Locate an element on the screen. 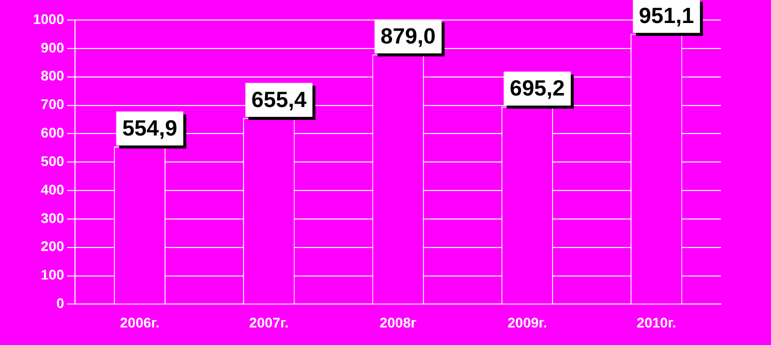  y-tick-label: 600 is located at coordinates (52, 132).